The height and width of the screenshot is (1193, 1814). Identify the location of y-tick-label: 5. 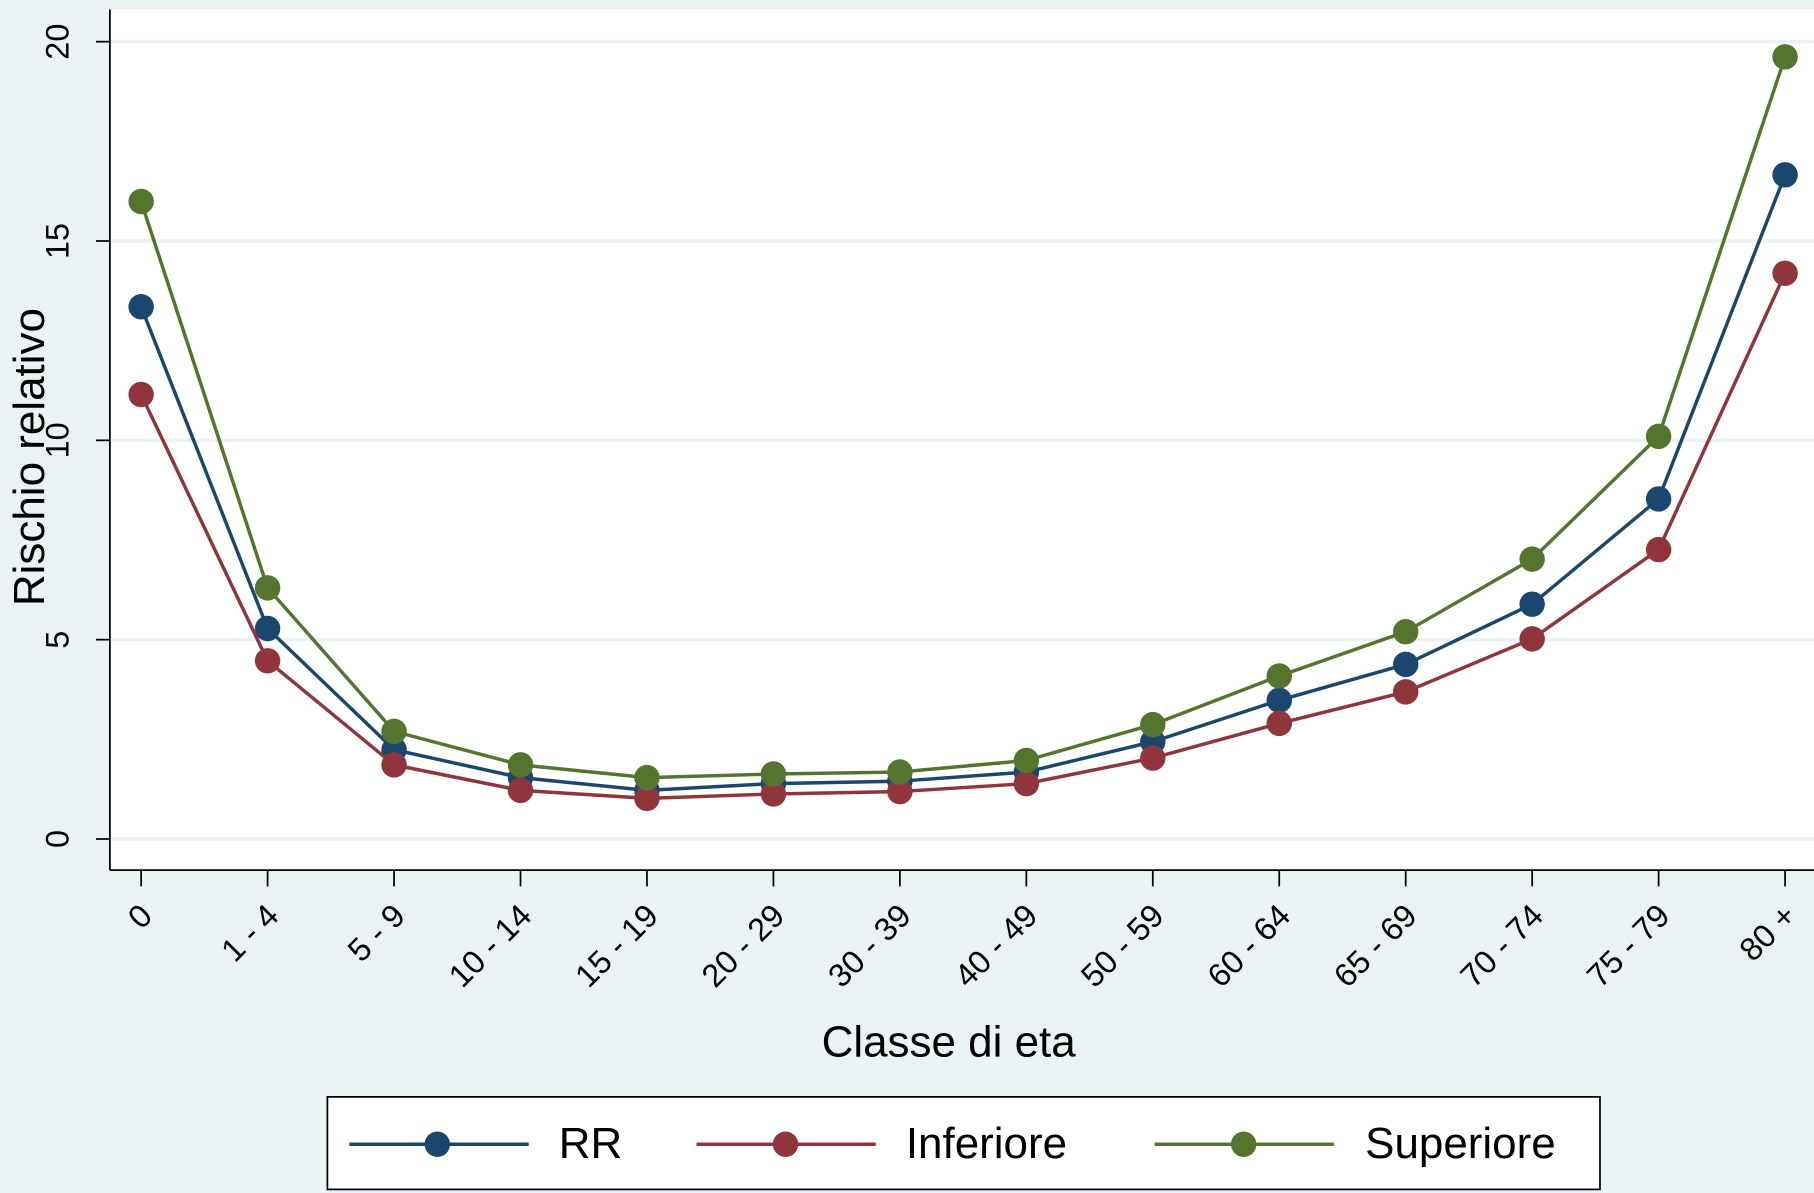
(58, 640).